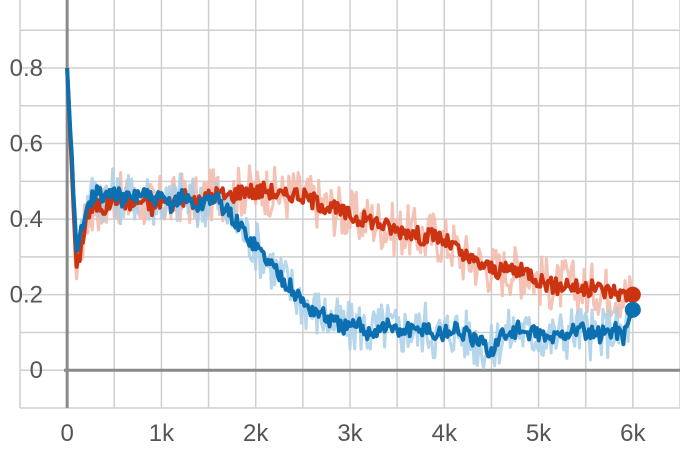 This screenshot has height=452, width=680. What do you see at coordinates (539, 433) in the screenshot?
I see `x-tick-label: 5k` at bounding box center [539, 433].